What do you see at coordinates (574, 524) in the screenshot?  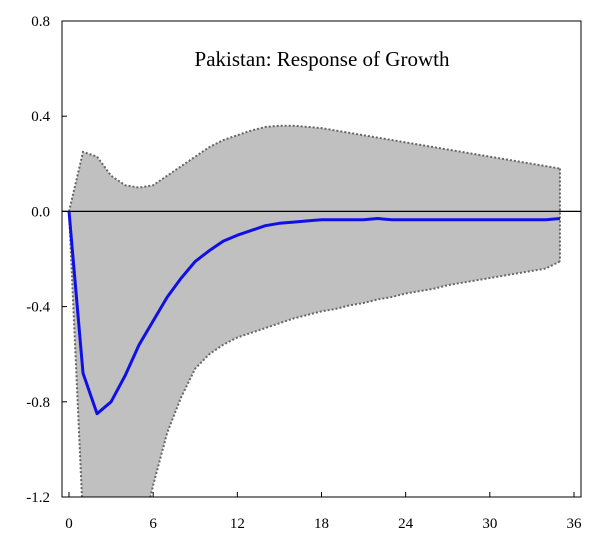 I see `x-tick-label: 36` at bounding box center [574, 524].